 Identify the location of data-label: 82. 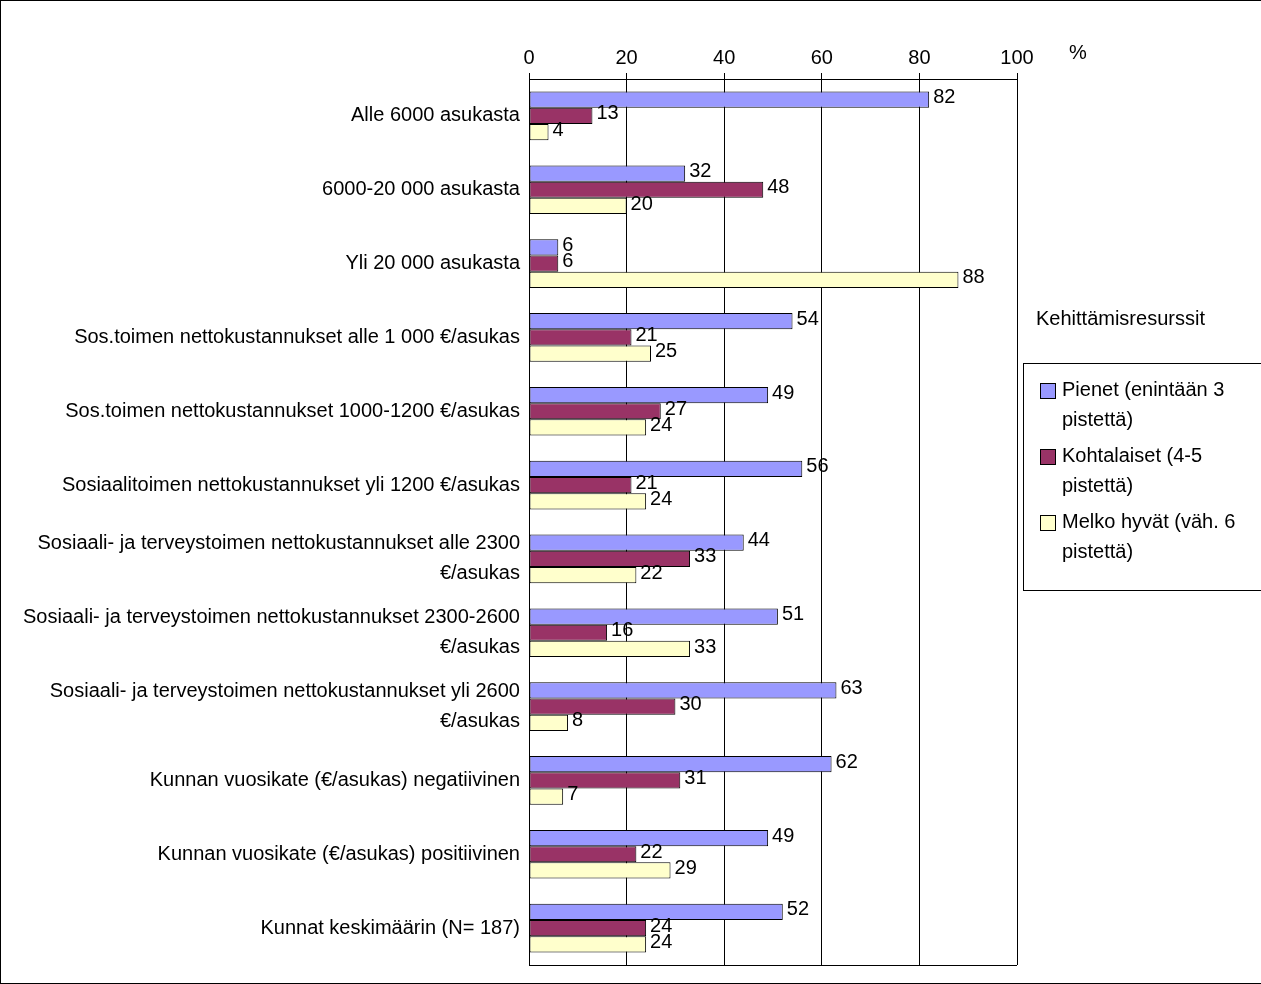
(944, 96).